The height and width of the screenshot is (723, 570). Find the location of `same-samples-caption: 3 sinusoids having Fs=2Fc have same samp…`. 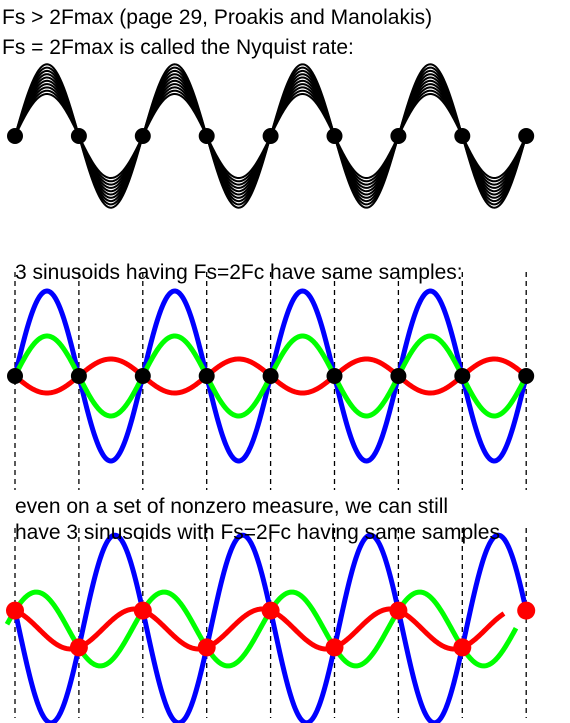

same-samples-caption: 3 sinusoids having Fs=2Fc have same samp… is located at coordinates (239, 272).